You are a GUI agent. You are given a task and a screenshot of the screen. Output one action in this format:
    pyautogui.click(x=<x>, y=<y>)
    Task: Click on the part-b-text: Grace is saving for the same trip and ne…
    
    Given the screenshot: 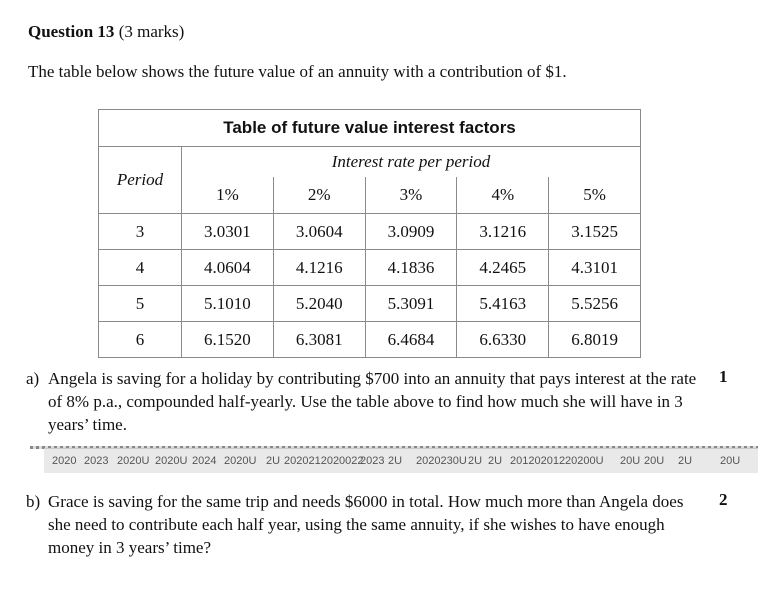 What is the action you would take?
    pyautogui.click(x=366, y=524)
    